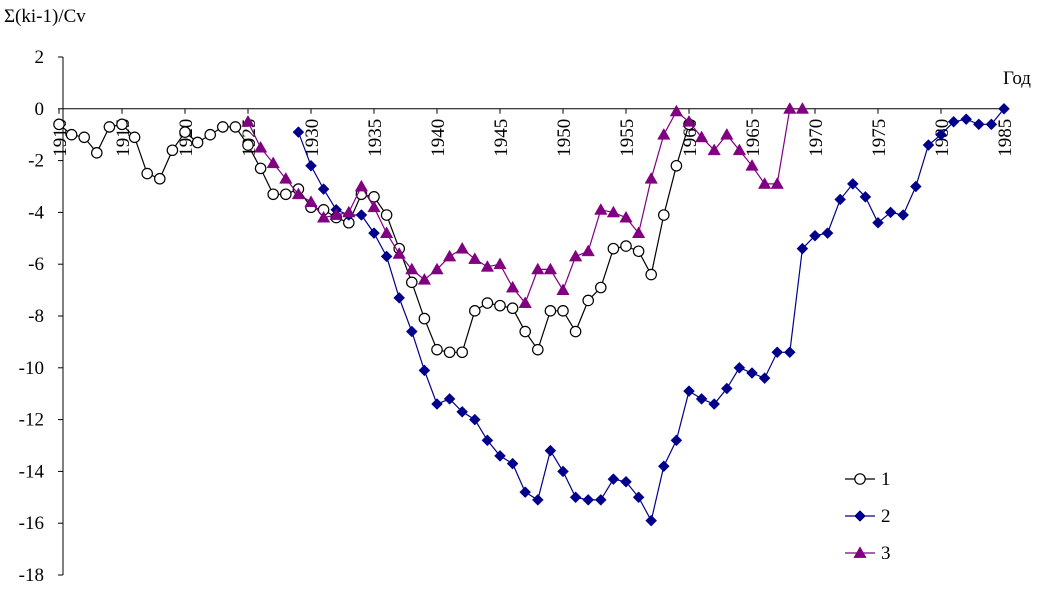 The width and height of the screenshot is (1049, 590). I want to click on x-tick-label: 1965, so click(753, 138).